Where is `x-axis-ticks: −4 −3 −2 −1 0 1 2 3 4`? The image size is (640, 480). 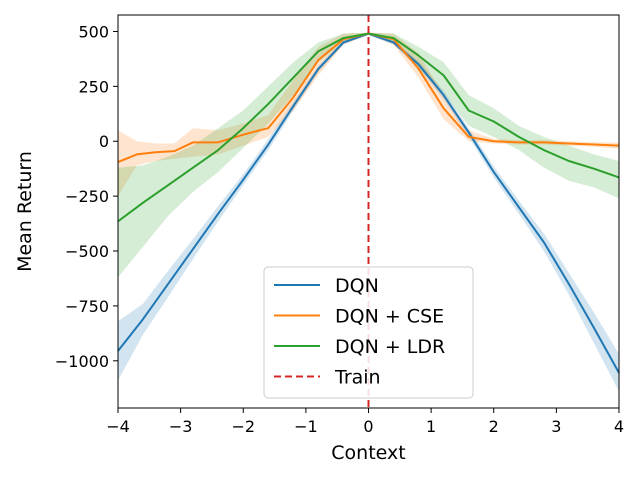 x-axis-ticks: −4 −3 −2 −1 0 1 2 3 4 is located at coordinates (365, 422).